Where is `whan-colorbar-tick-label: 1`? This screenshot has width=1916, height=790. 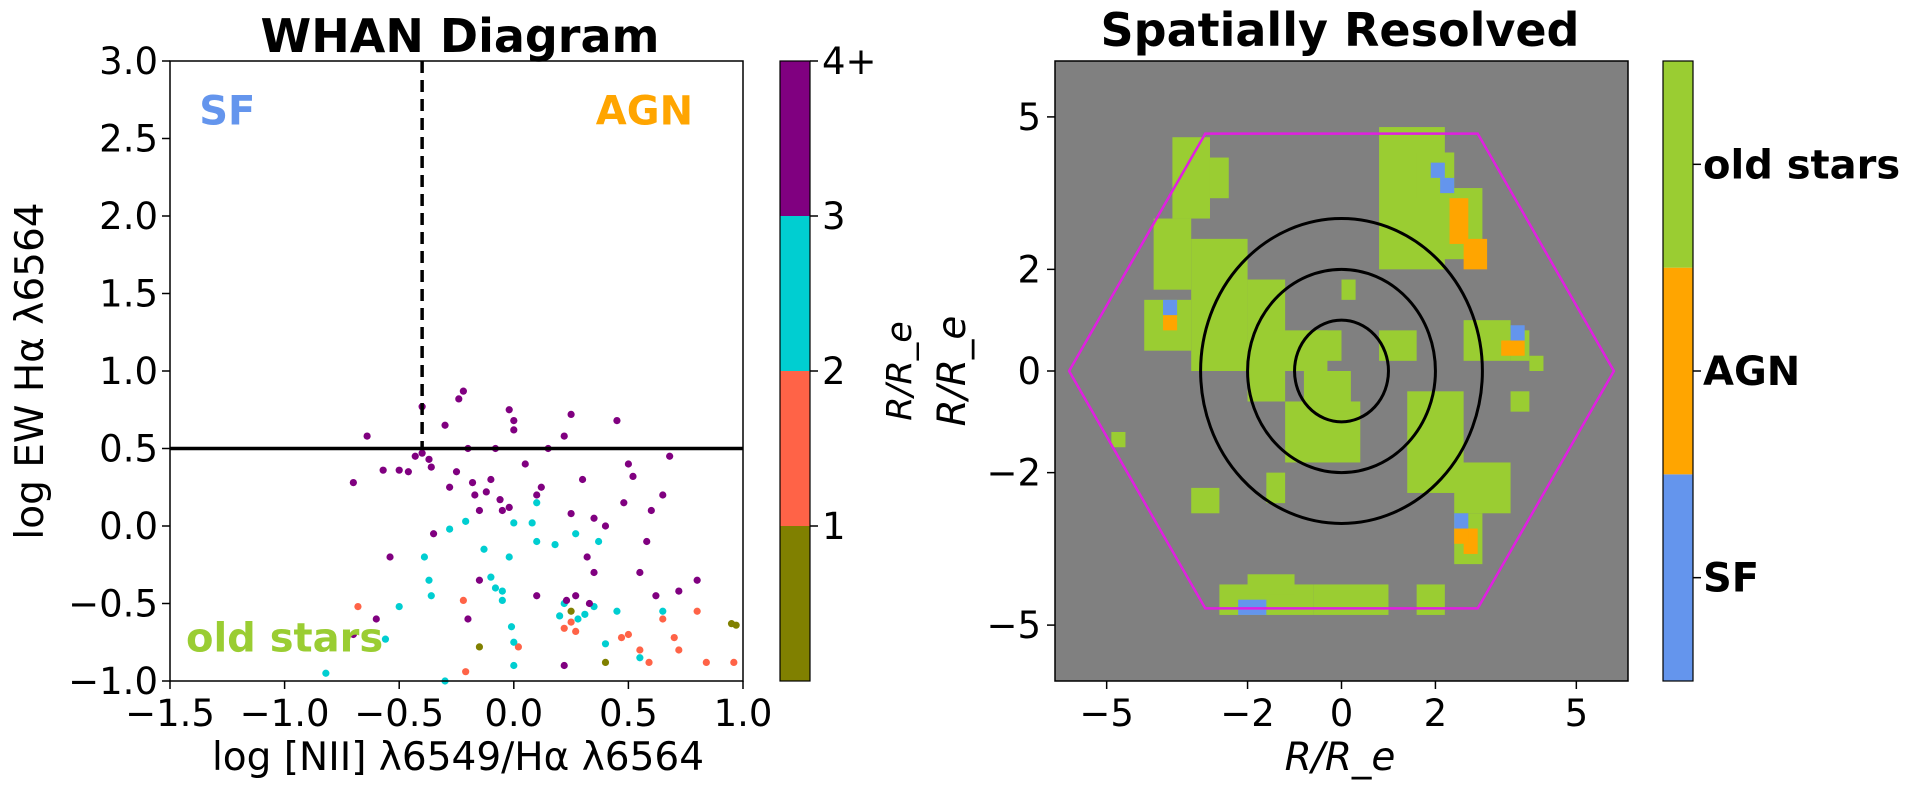
whan-colorbar-tick-label: 1 is located at coordinates (834, 526).